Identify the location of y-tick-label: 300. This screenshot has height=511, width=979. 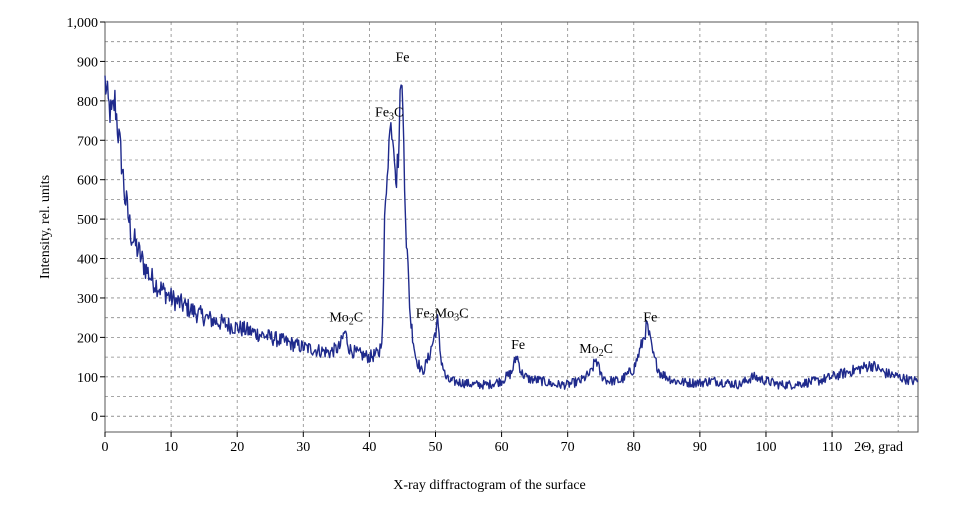
(87, 299).